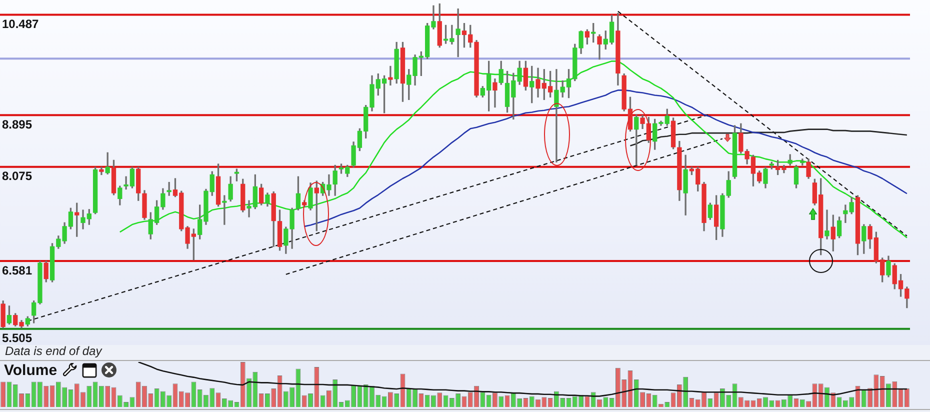 This screenshot has height=412, width=930. Describe the element at coordinates (53, 351) in the screenshot. I see `annotation: Data is end of day` at that location.